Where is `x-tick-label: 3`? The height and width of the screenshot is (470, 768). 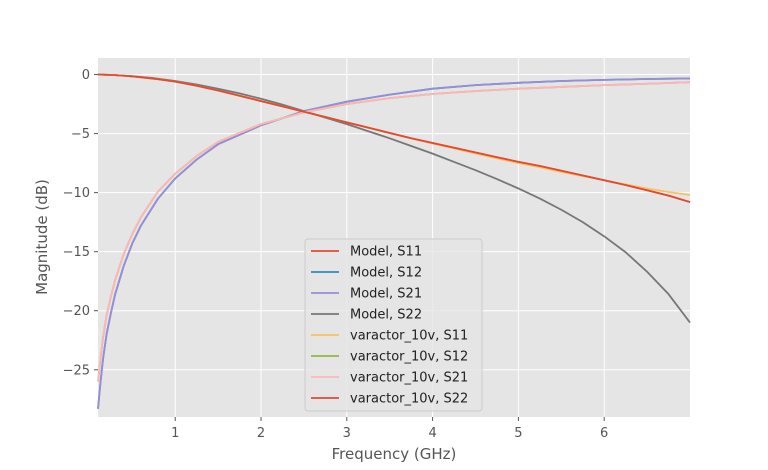
x-tick-label: 3 is located at coordinates (347, 433).